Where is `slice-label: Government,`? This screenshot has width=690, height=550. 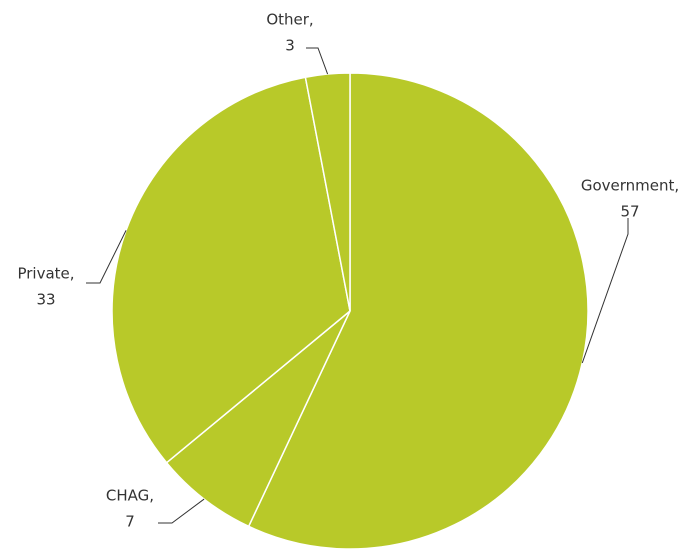 slice-label: Government, is located at coordinates (630, 186).